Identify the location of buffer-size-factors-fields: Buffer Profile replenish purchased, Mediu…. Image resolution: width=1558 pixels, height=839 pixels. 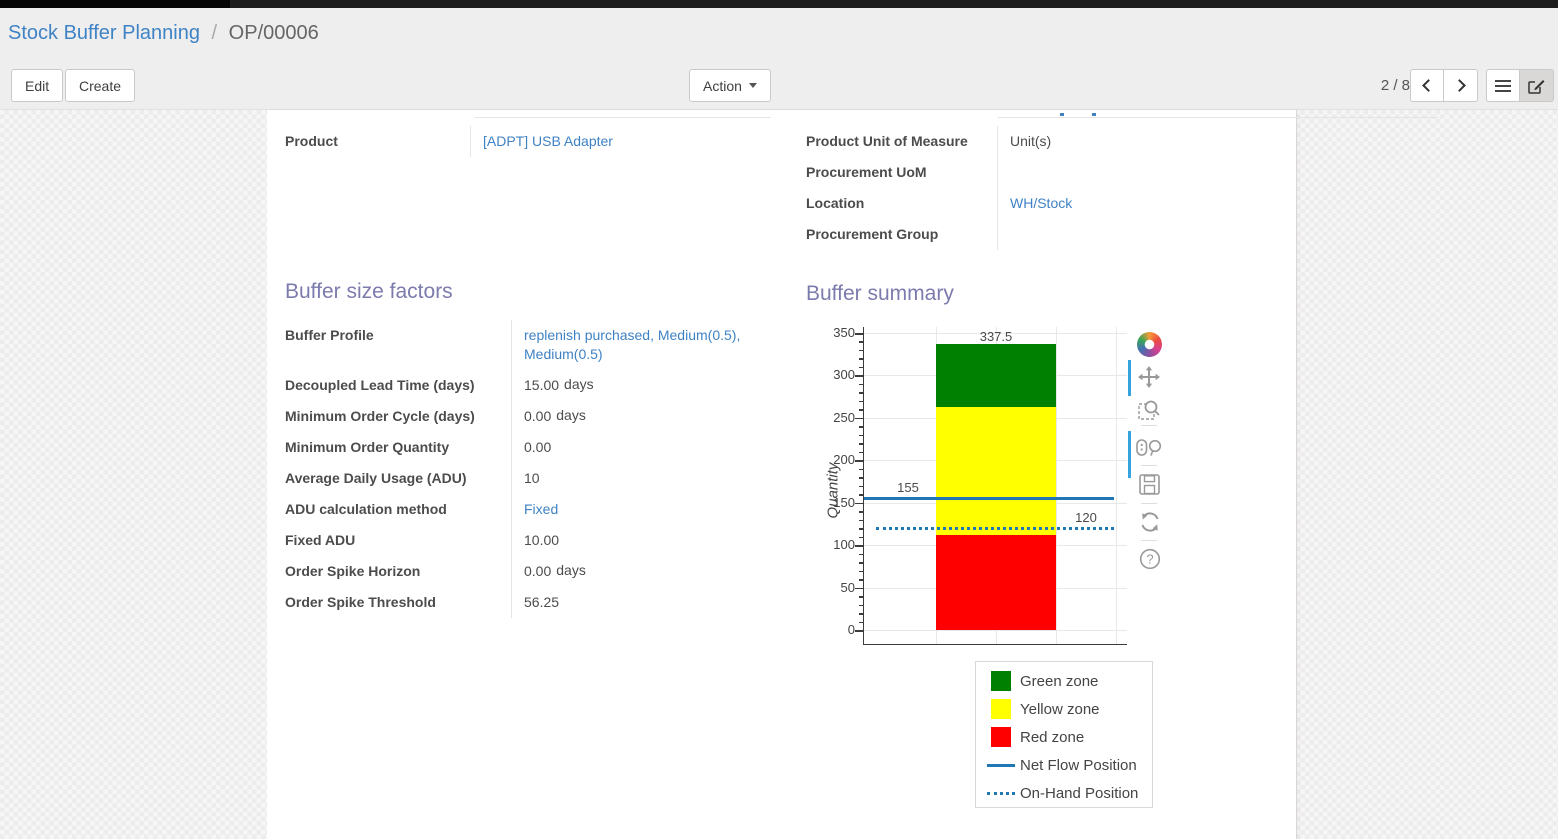
(537, 469).